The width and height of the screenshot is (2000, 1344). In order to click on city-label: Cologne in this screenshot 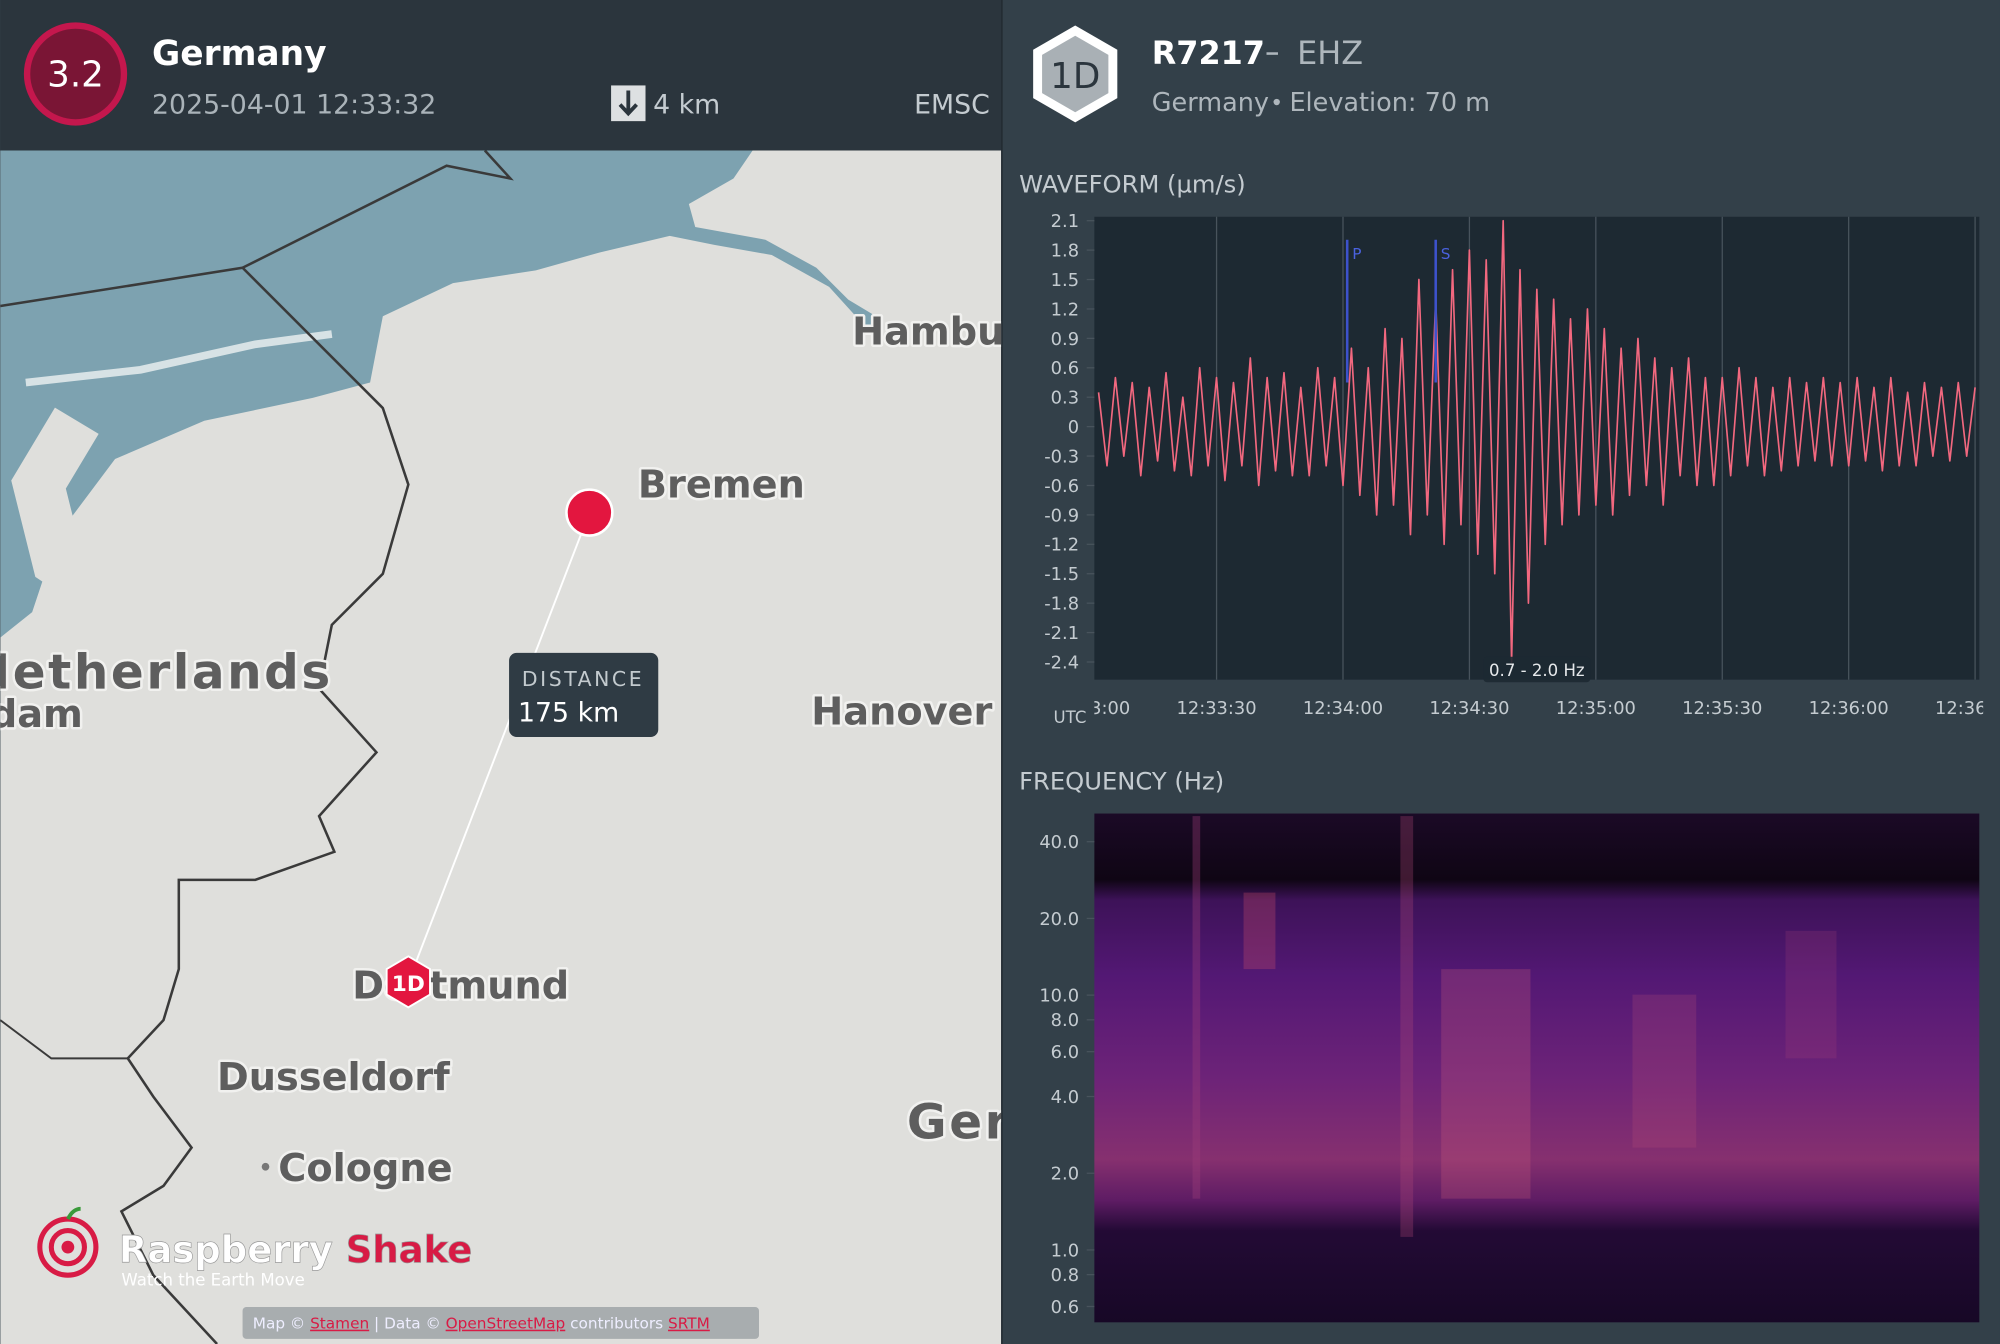, I will do `click(365, 1168)`.